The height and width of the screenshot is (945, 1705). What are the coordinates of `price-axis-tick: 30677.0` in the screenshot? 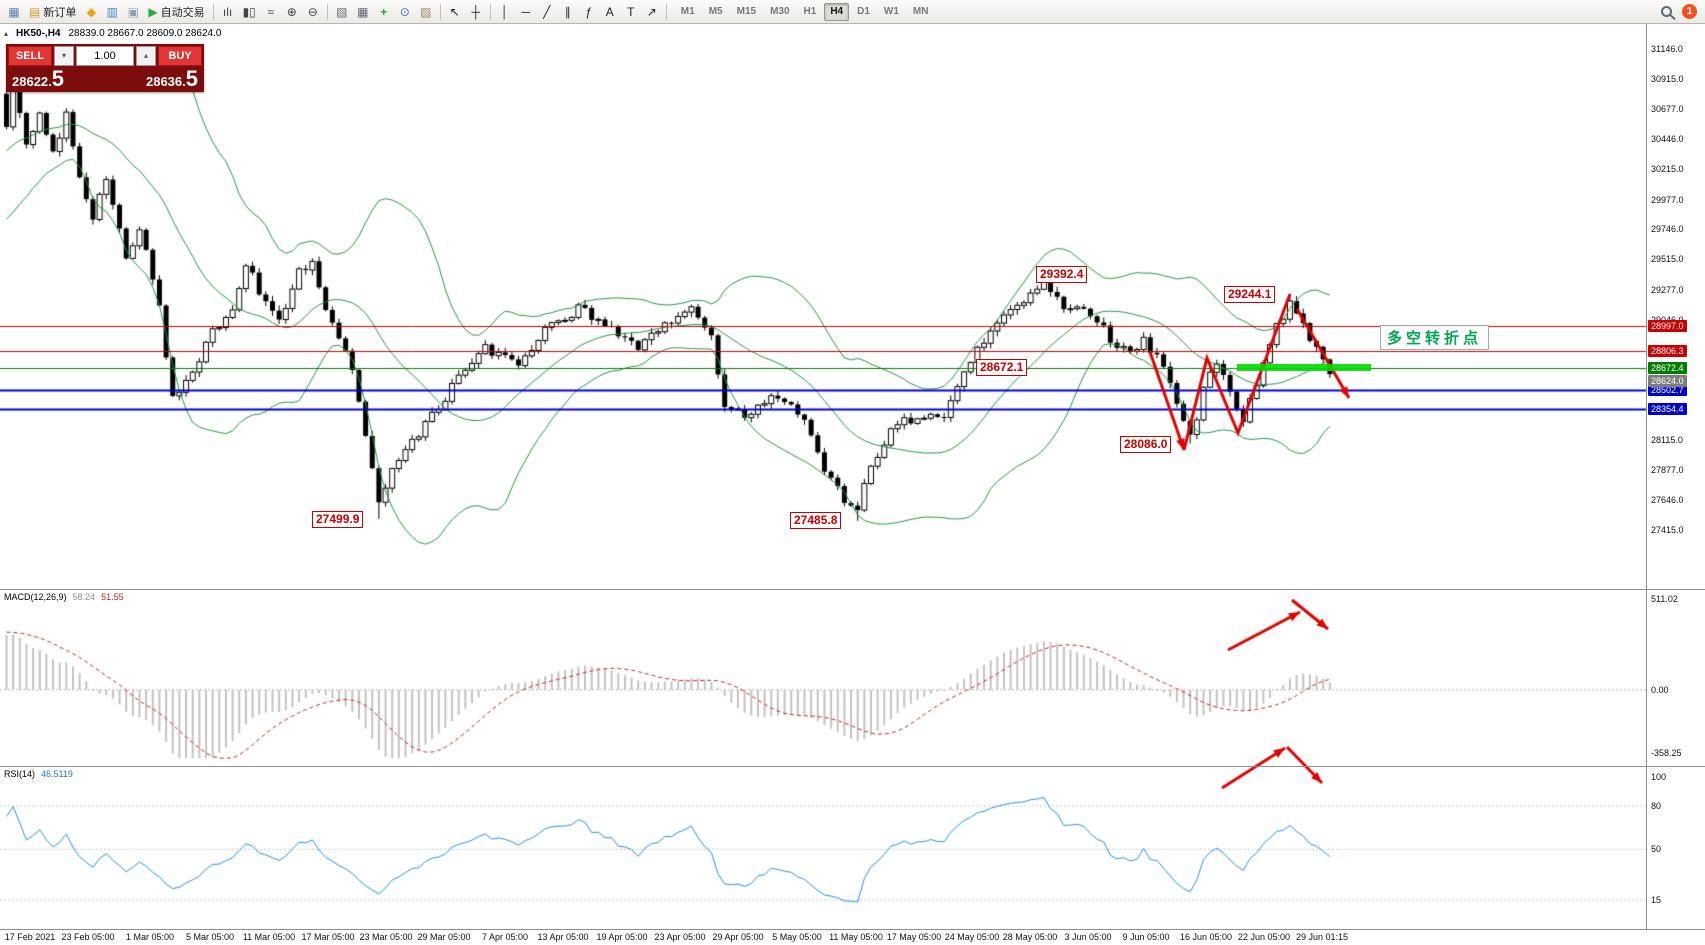 It's located at (1667, 109).